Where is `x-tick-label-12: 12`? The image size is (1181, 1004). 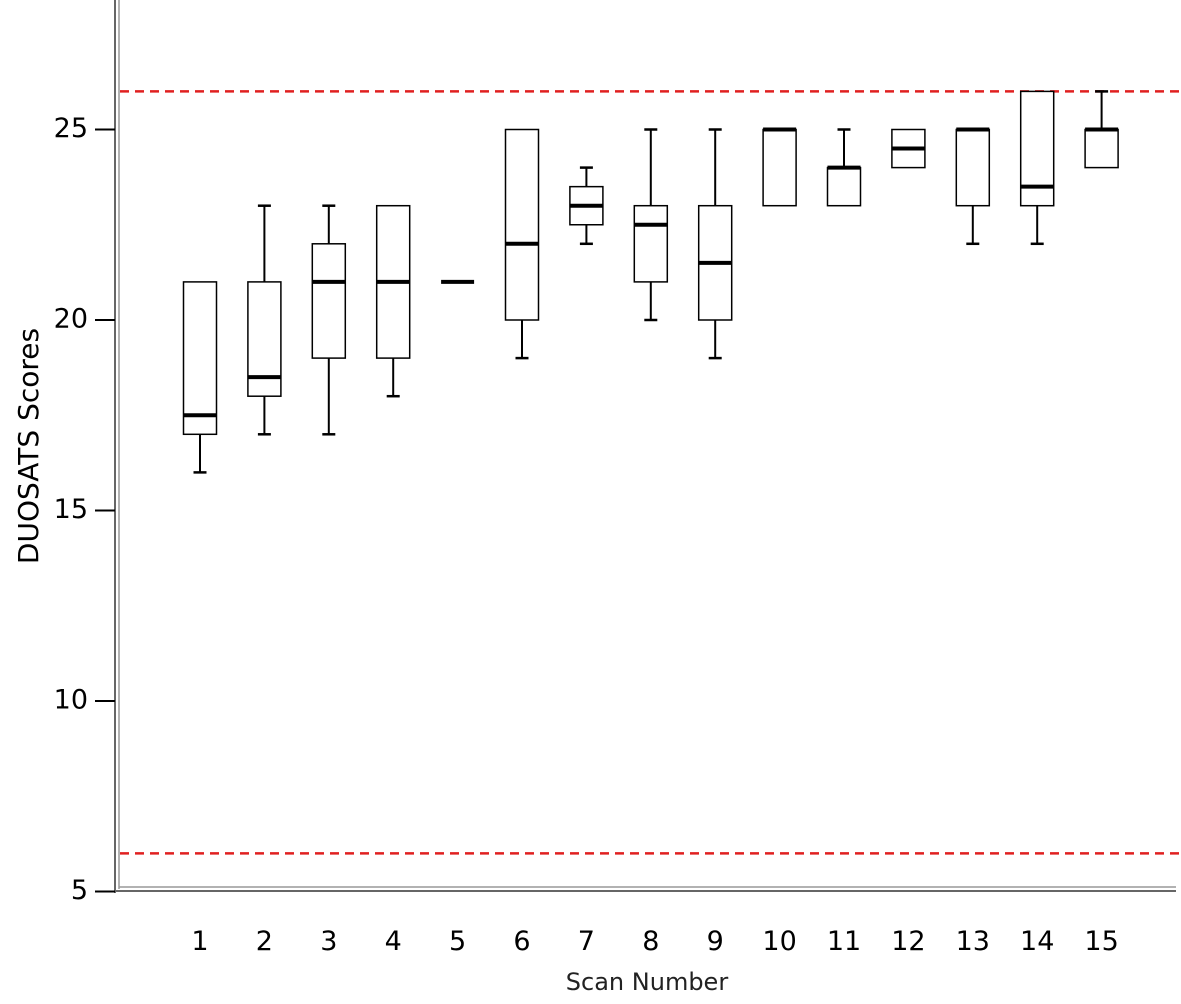 x-tick-label-12: 12 is located at coordinates (908, 941).